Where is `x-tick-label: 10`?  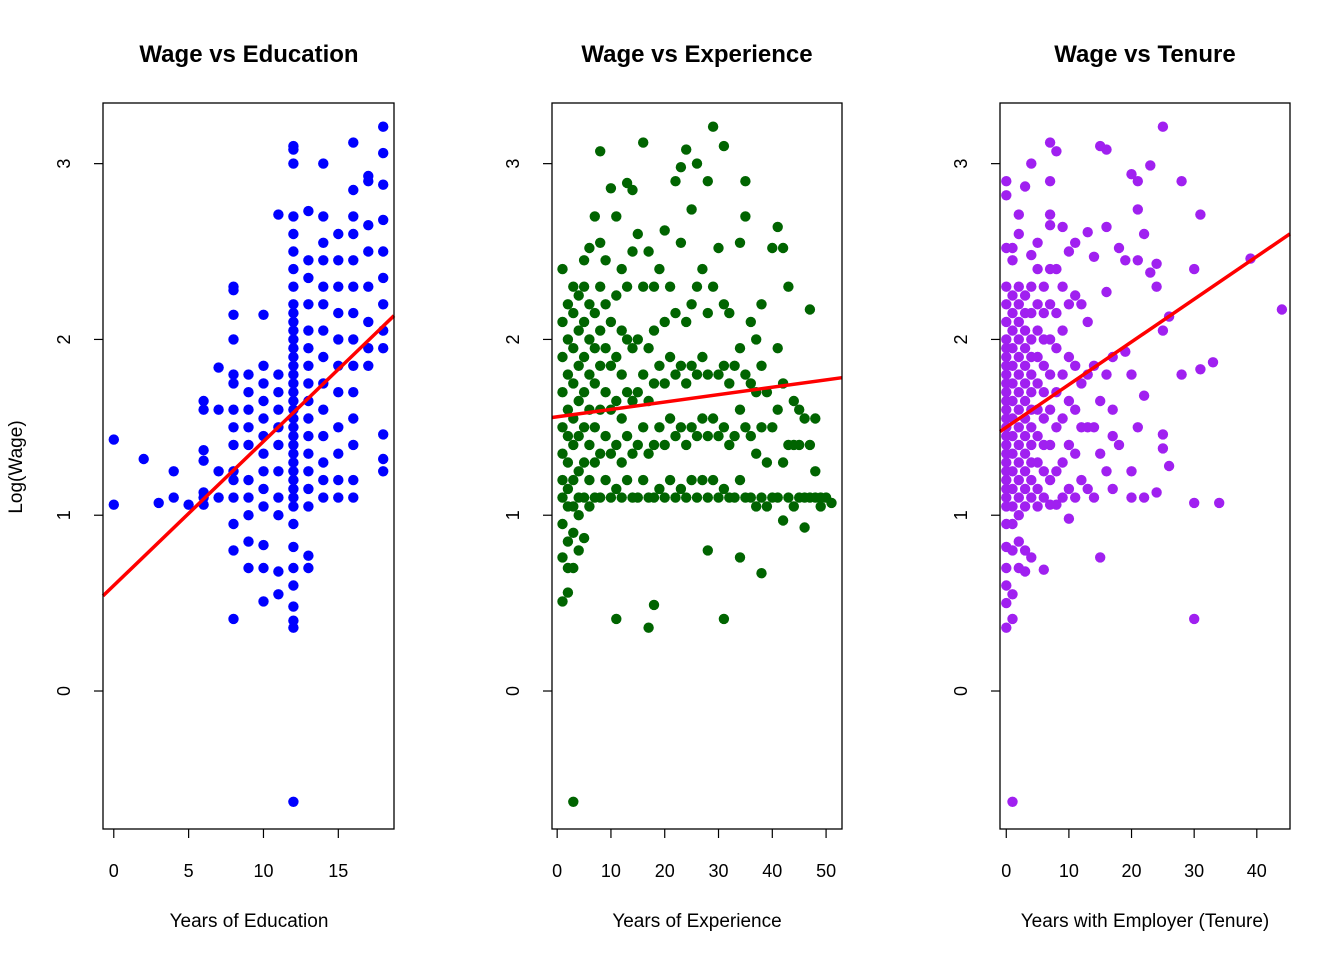 x-tick-label: 10 is located at coordinates (611, 871).